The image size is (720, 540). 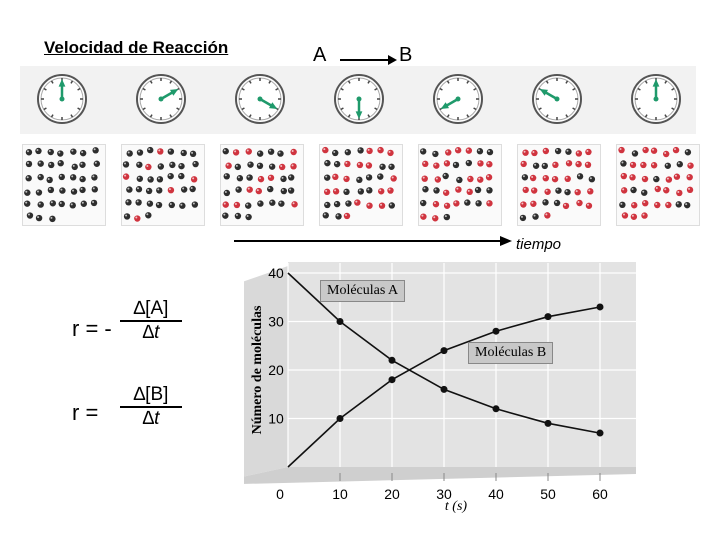 What do you see at coordinates (548, 494) in the screenshot?
I see `x-tick-label: 50` at bounding box center [548, 494].